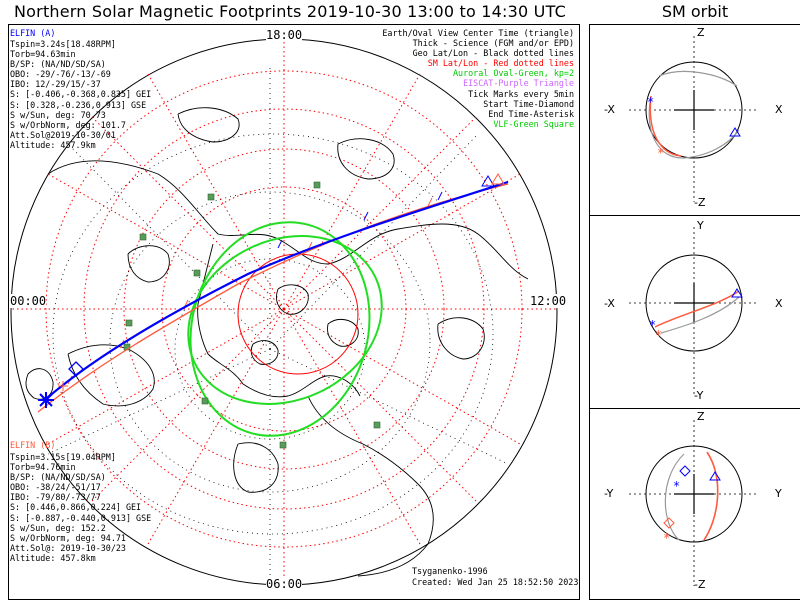 The width and height of the screenshot is (800, 600). Describe the element at coordinates (53, 557) in the screenshot. I see `elfin-b-line: Altitude: 457.8km` at that location.